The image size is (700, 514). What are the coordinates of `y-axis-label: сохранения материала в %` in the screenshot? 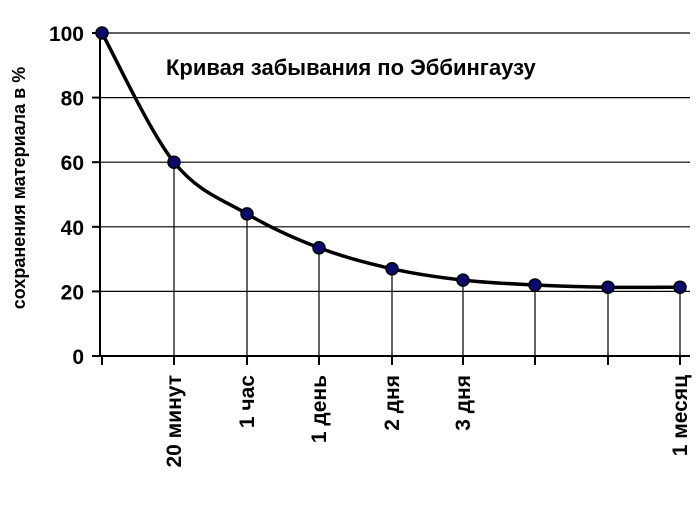 It's located at (19, 188).